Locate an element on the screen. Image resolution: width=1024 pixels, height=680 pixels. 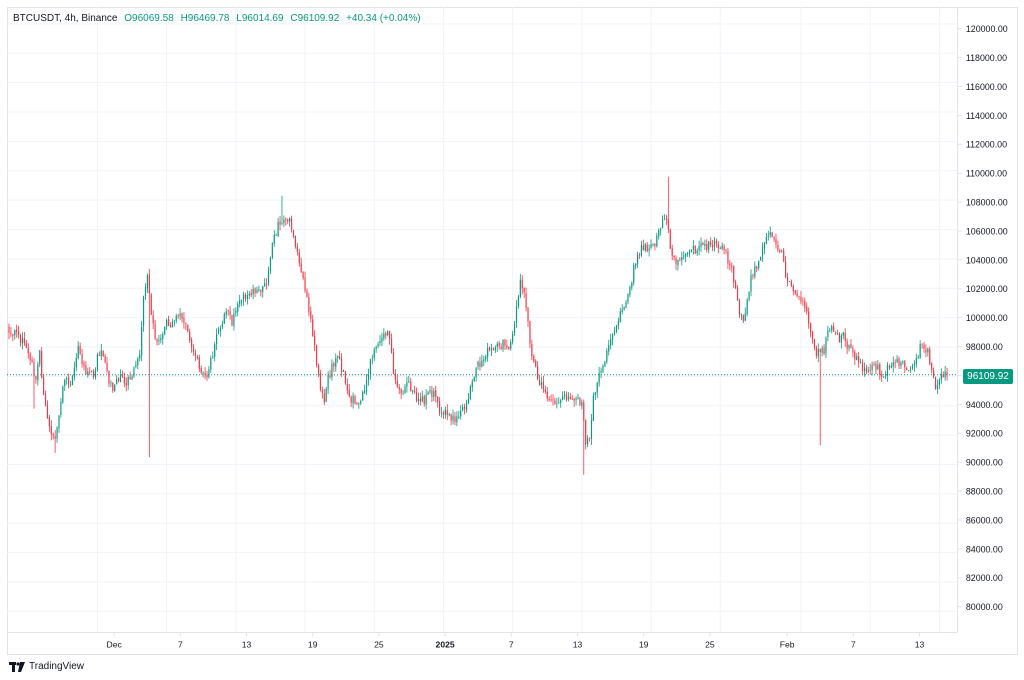
time-axis: Dec 7 13 19 25 2025 7 13 19 25 Feb 7 13 is located at coordinates (482, 643).